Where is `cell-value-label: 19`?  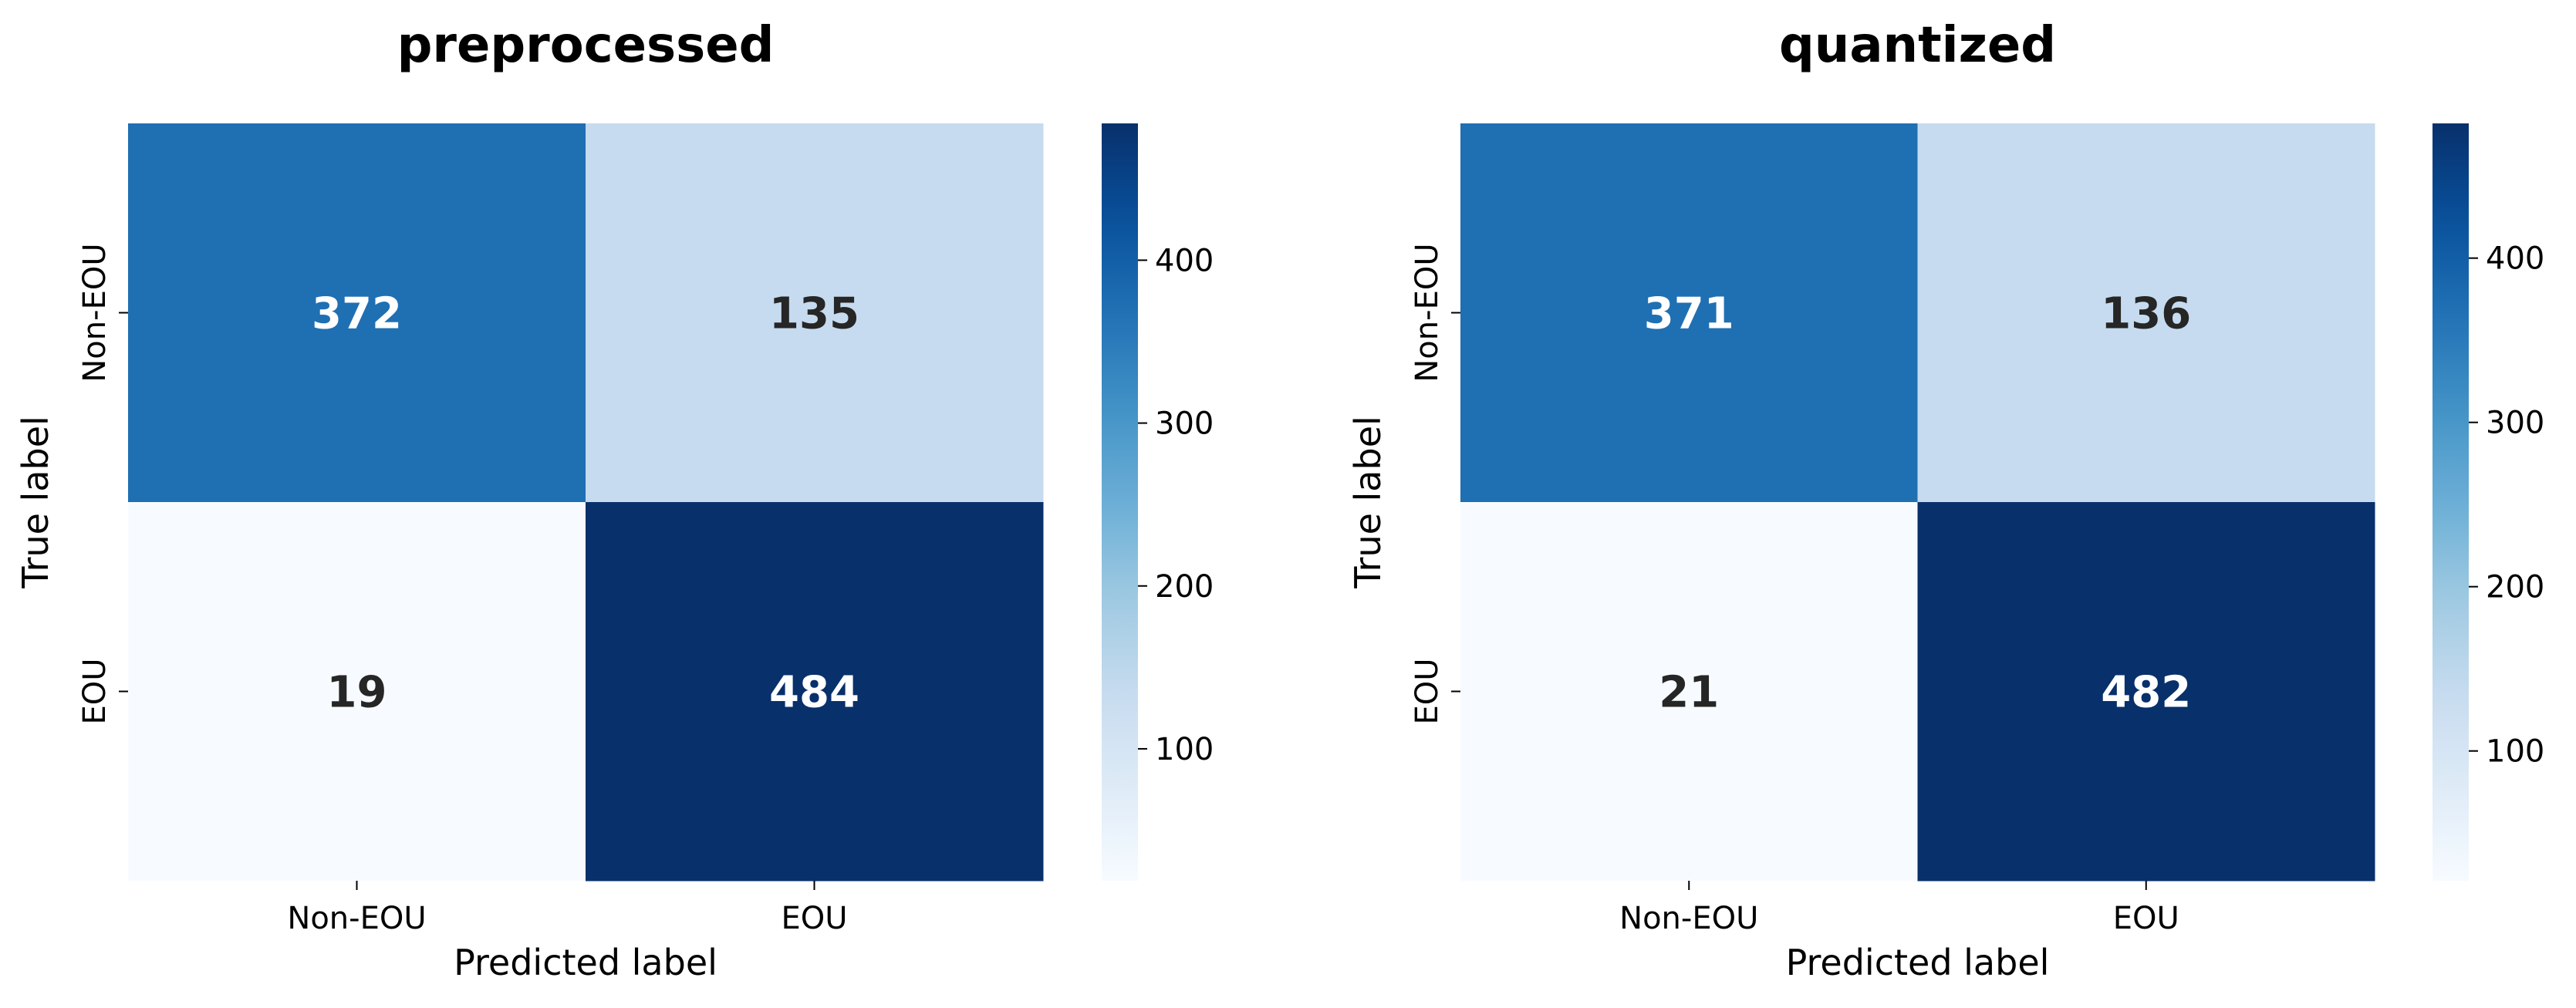 cell-value-label: 19 is located at coordinates (357, 693).